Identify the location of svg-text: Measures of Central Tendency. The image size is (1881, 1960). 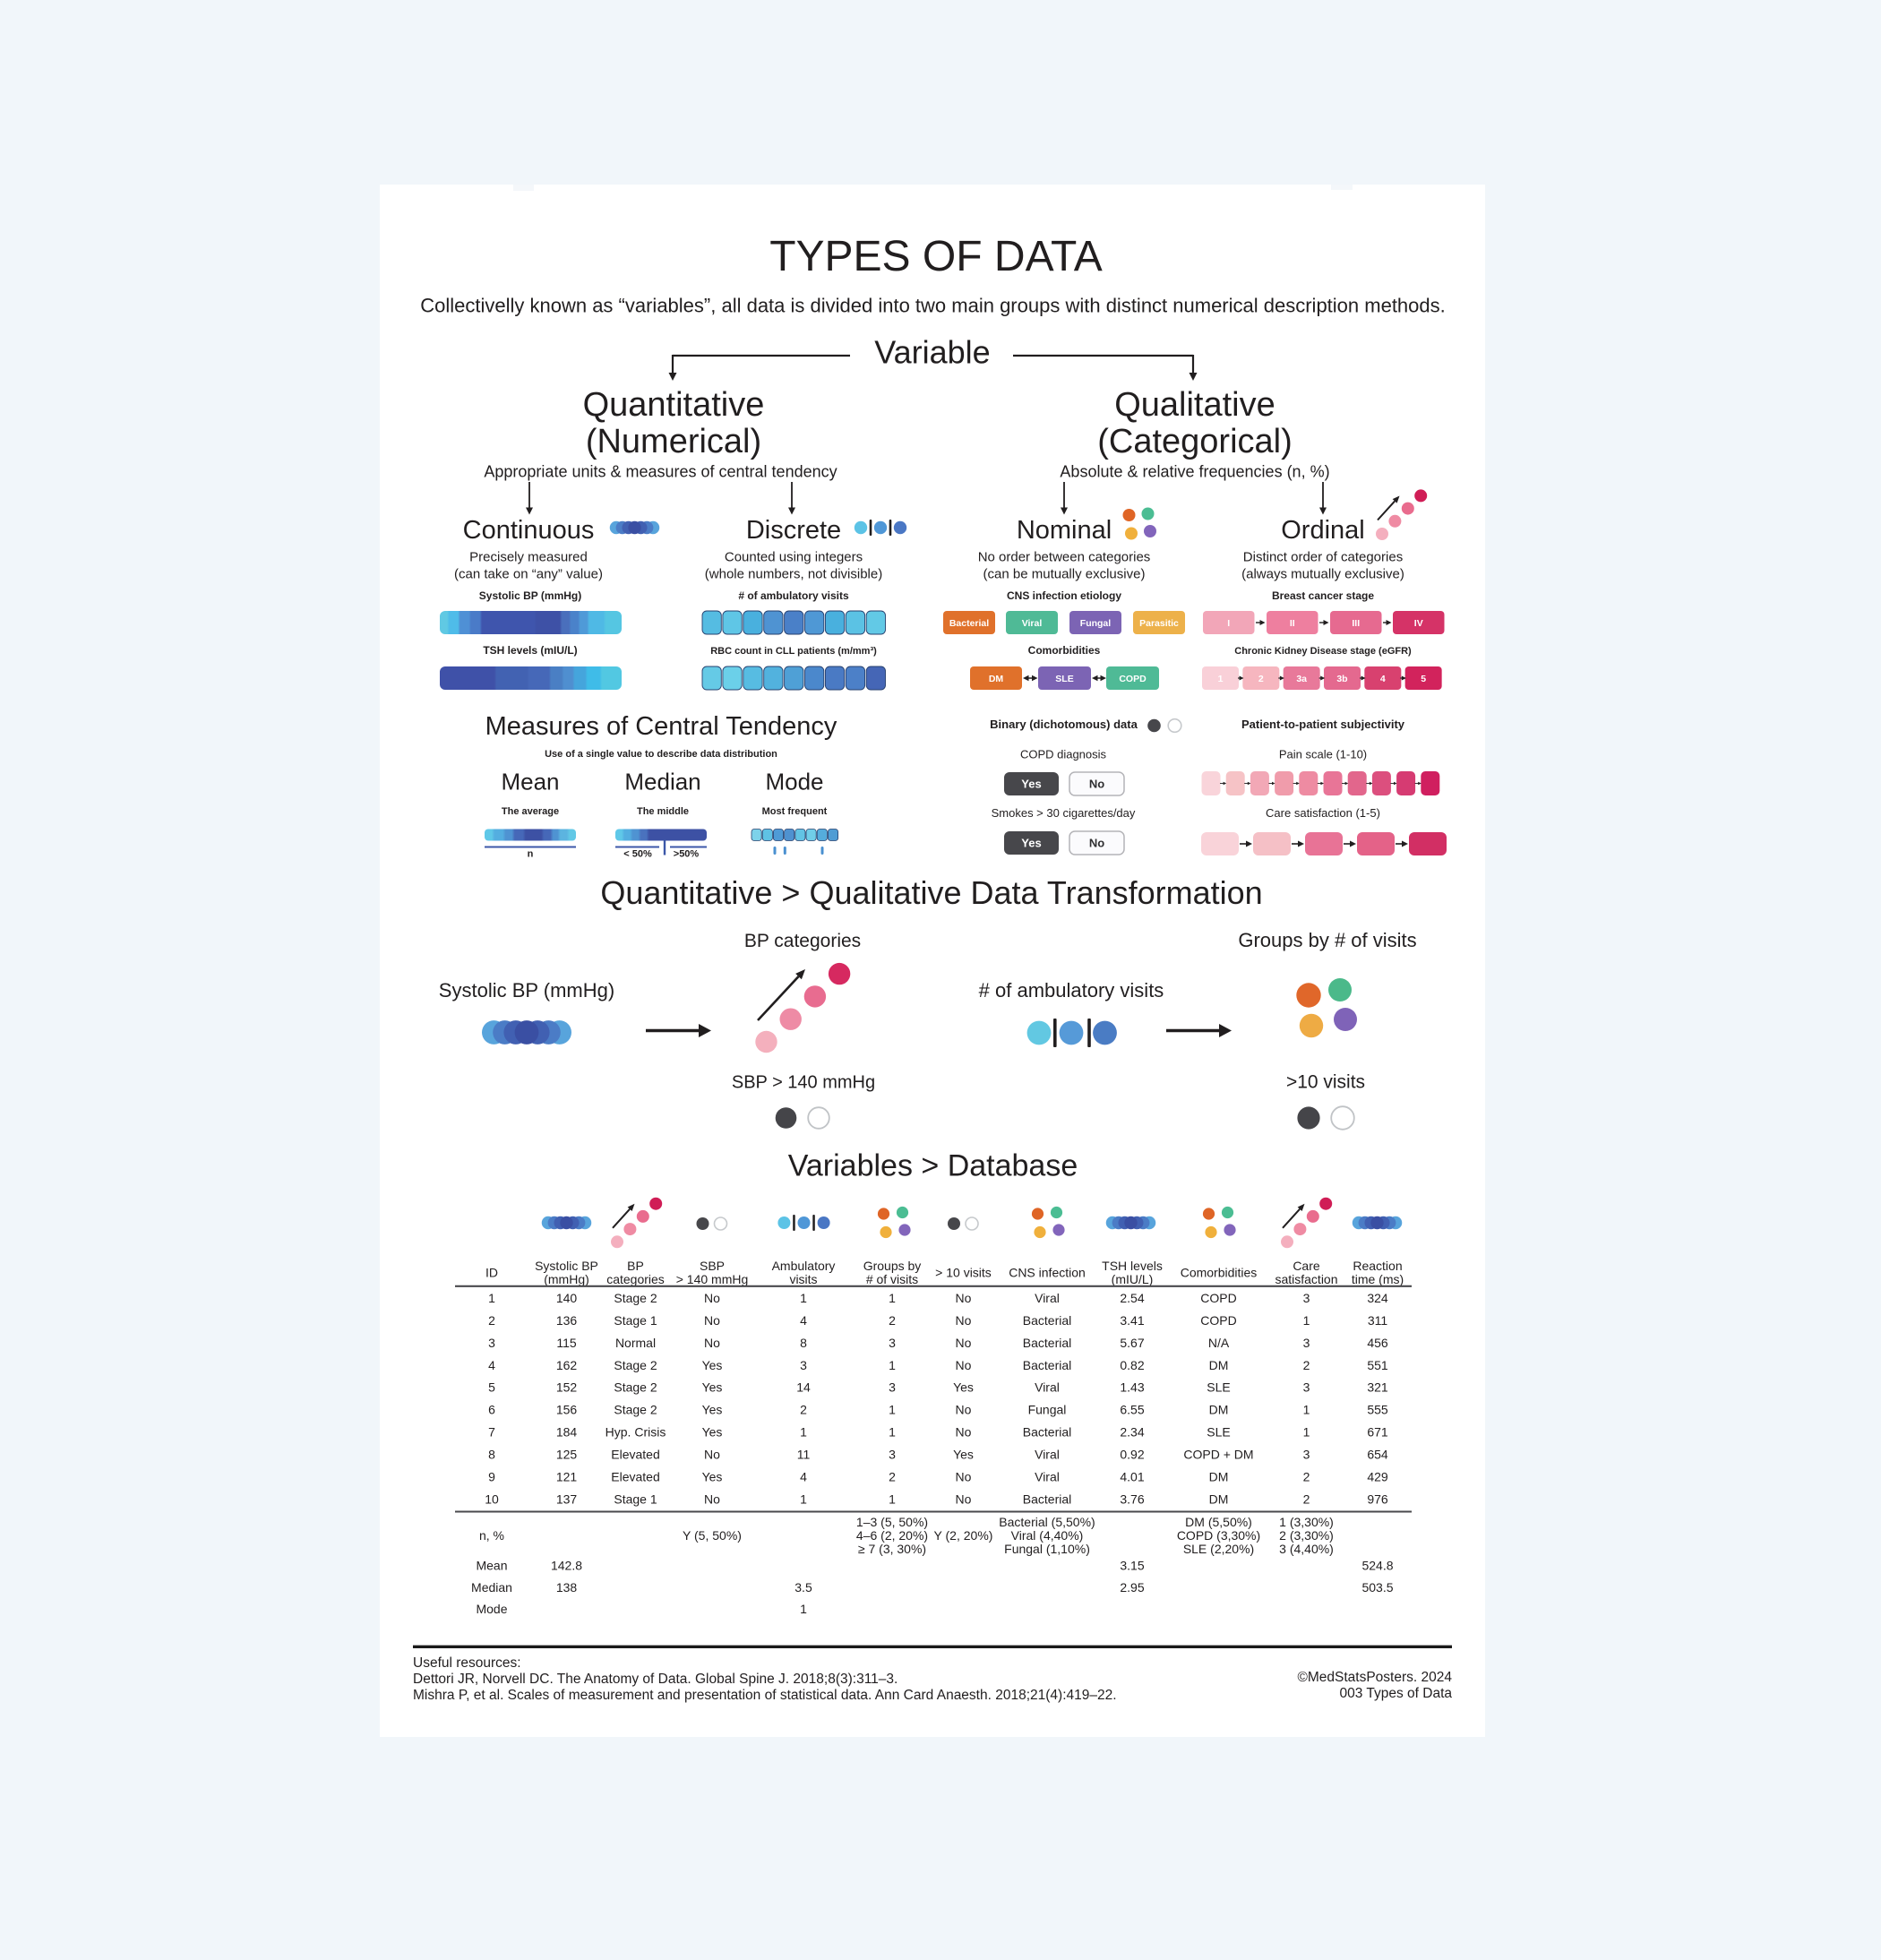
(661, 727).